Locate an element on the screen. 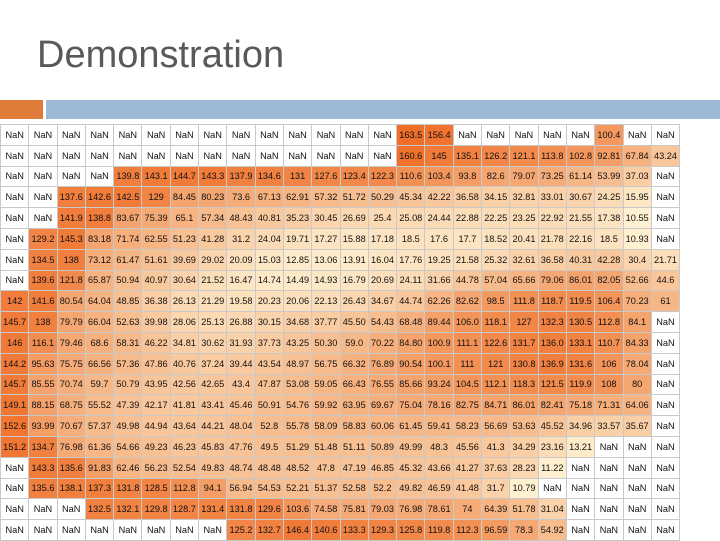 This screenshot has height=541, width=720. table-cell: 132.7 is located at coordinates (269, 530).